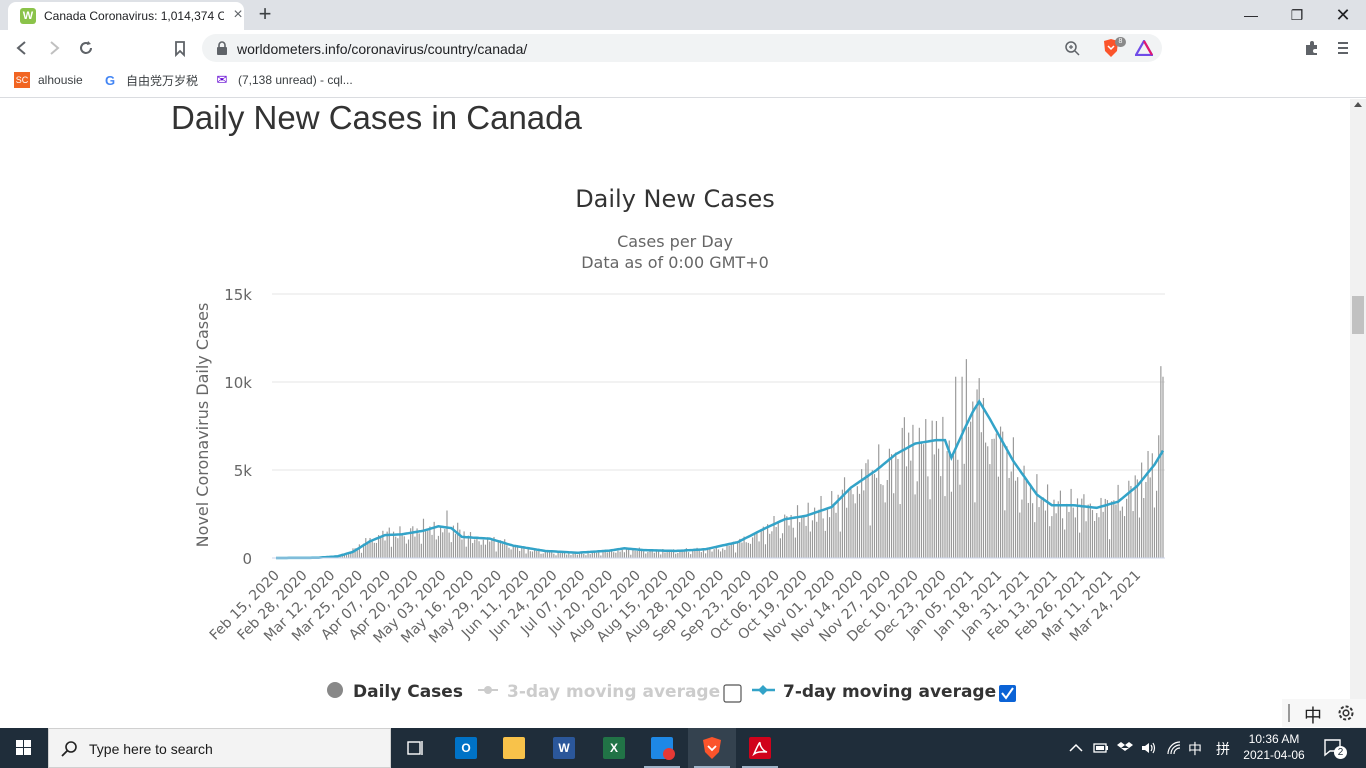  Describe the element at coordinates (564, 748) in the screenshot. I see `word-app: W` at that location.